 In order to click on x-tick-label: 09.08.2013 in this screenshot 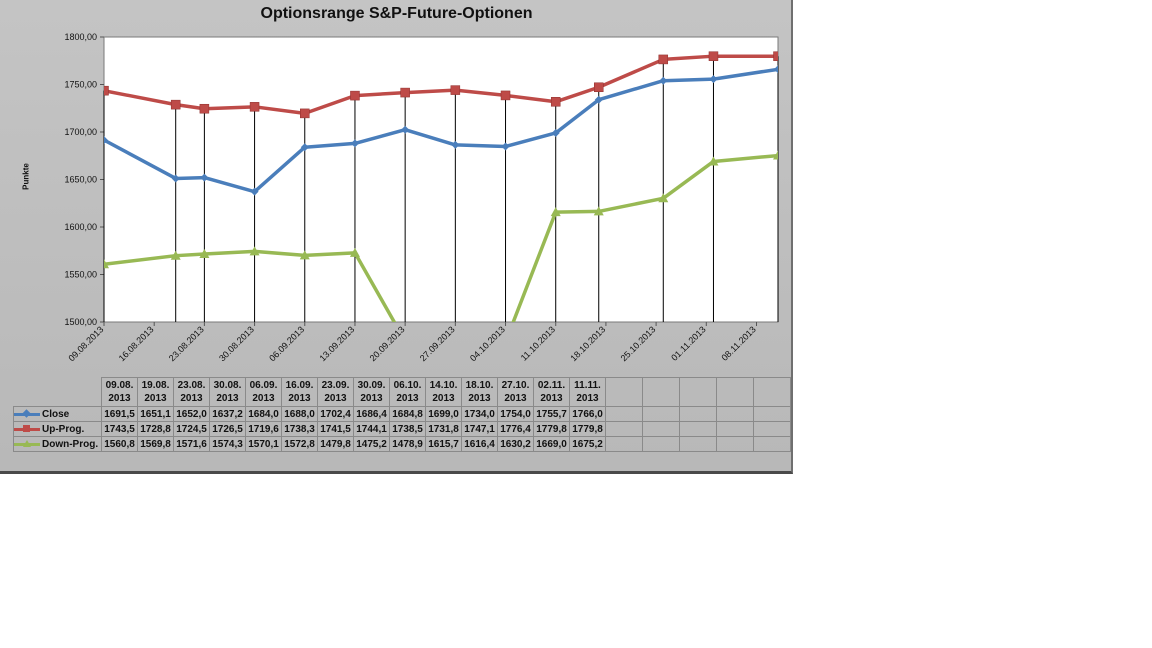, I will do `click(85, 343)`.